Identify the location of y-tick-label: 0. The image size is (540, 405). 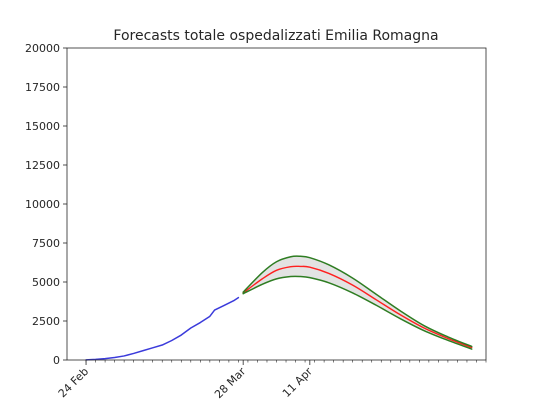
(56, 360).